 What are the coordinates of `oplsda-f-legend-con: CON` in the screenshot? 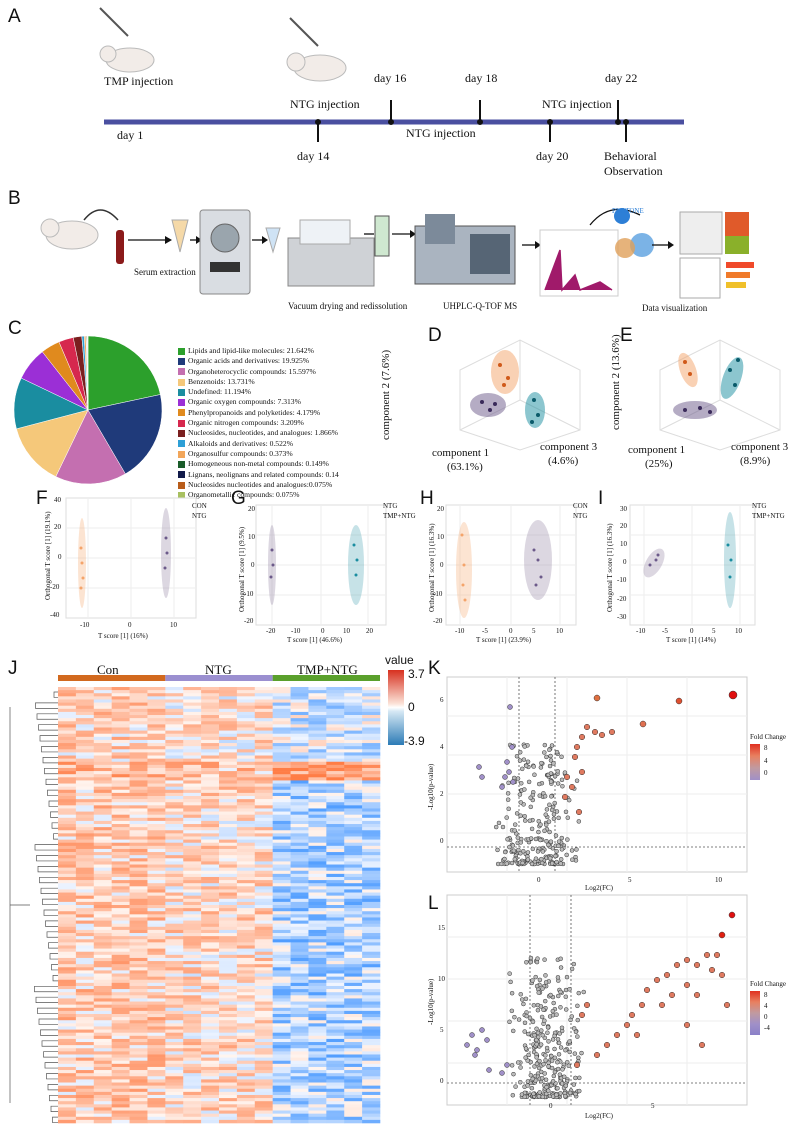 It's located at (199, 506).